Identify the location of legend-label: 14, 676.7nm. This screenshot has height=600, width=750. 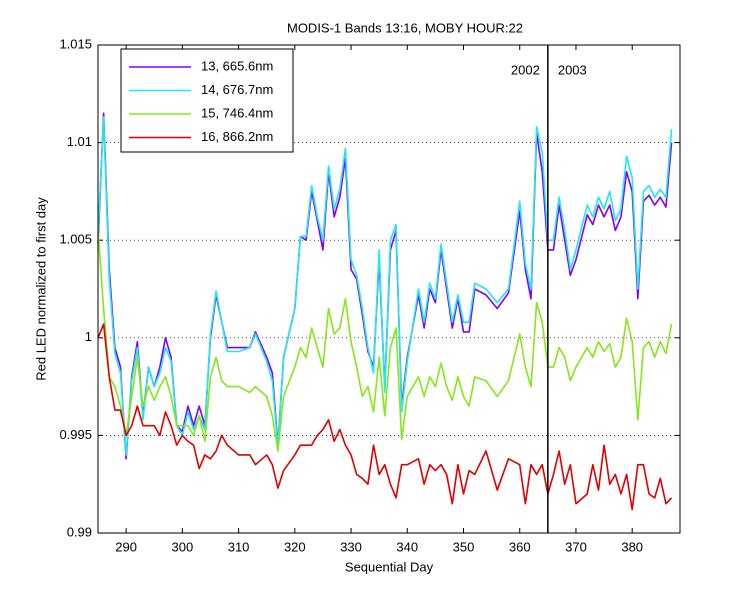
(237, 89).